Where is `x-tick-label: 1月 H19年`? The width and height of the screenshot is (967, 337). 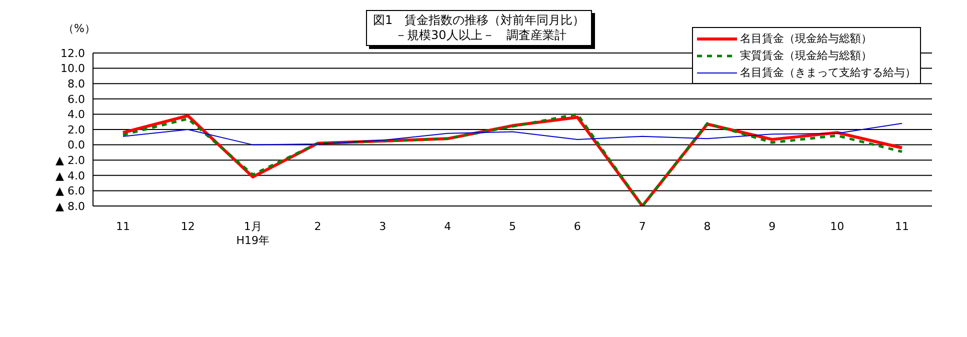 x-tick-label: 1月 H19年 is located at coordinates (253, 233).